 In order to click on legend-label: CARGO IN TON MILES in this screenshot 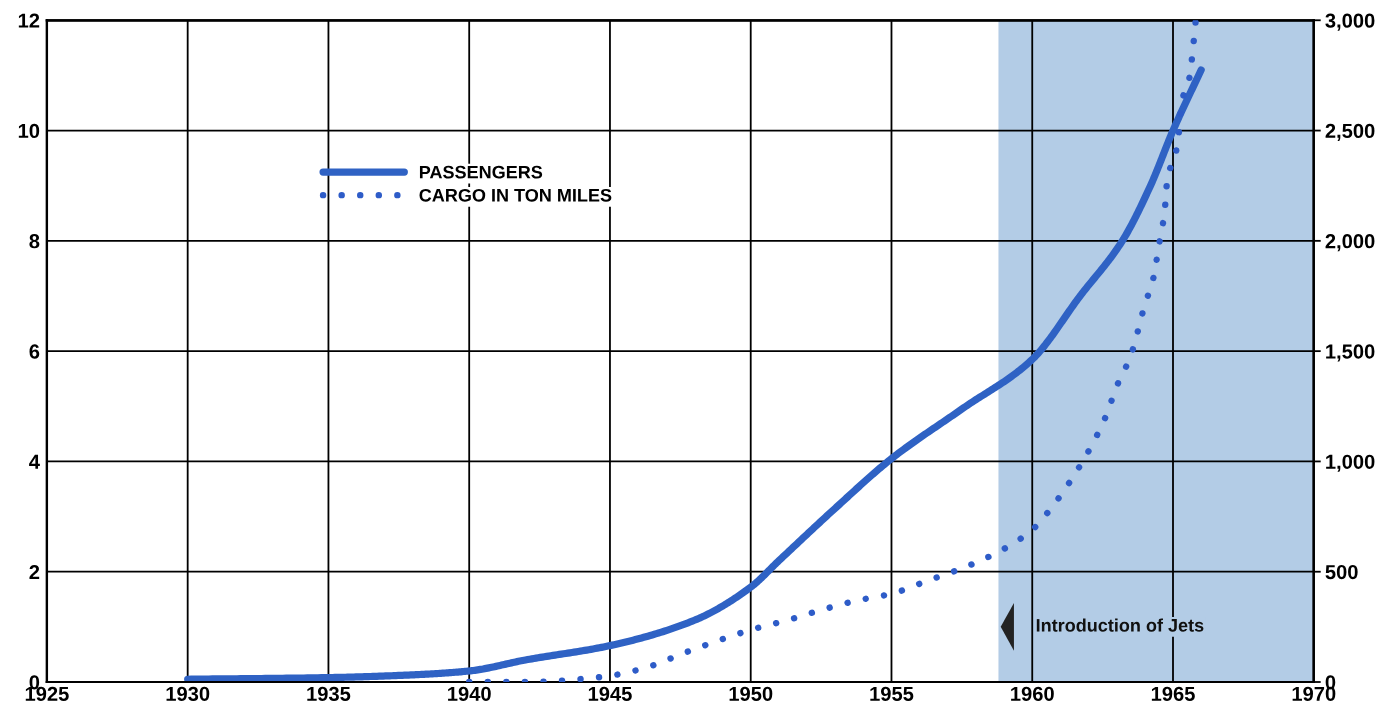, I will do `click(515, 195)`.